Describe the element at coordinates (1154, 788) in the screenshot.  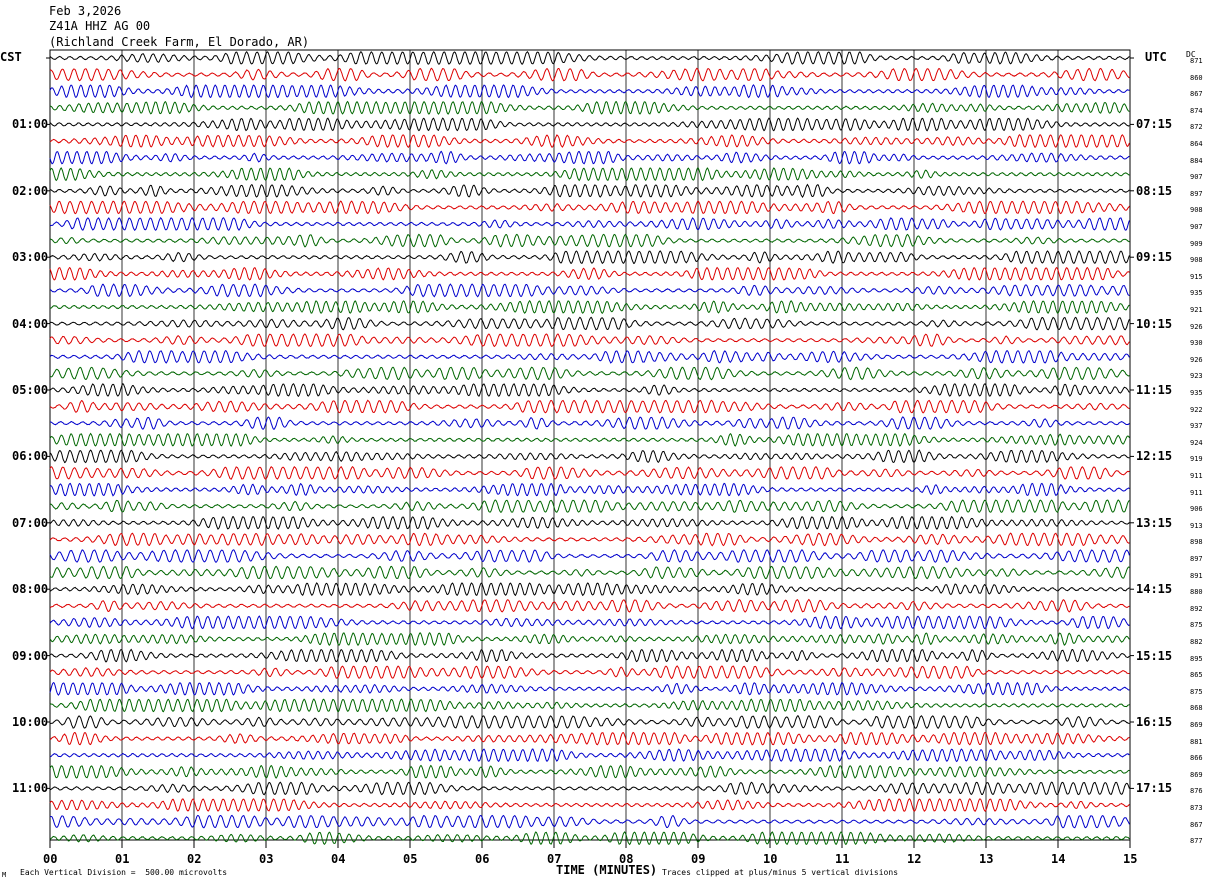
I see `hour-label-utc: 17:15` at that location.